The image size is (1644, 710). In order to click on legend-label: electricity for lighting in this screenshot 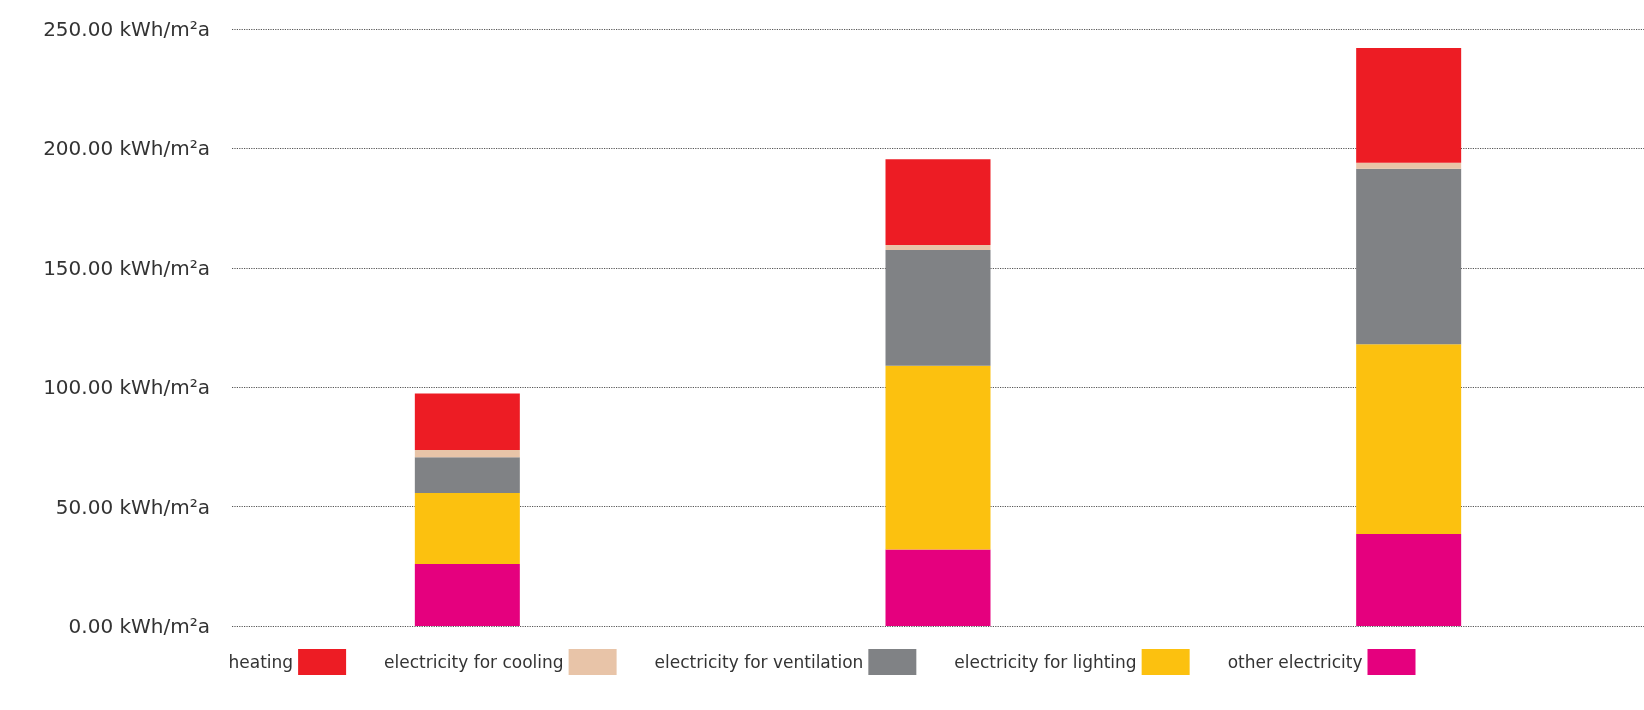, I will do `click(1045, 662)`.